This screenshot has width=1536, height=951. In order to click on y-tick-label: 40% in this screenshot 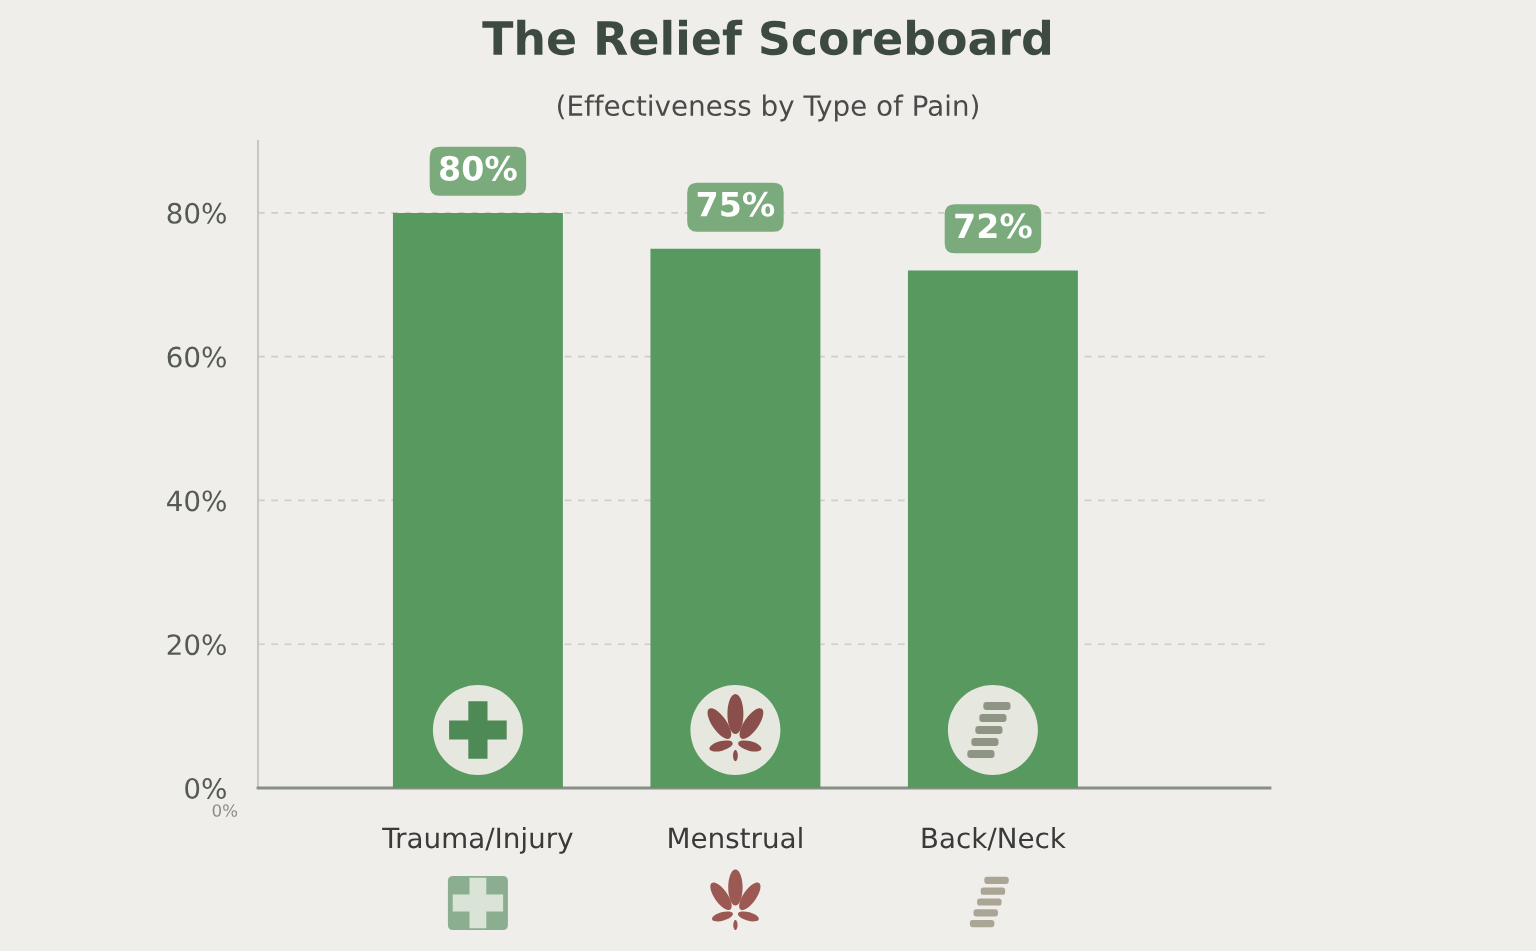, I will do `click(196, 501)`.